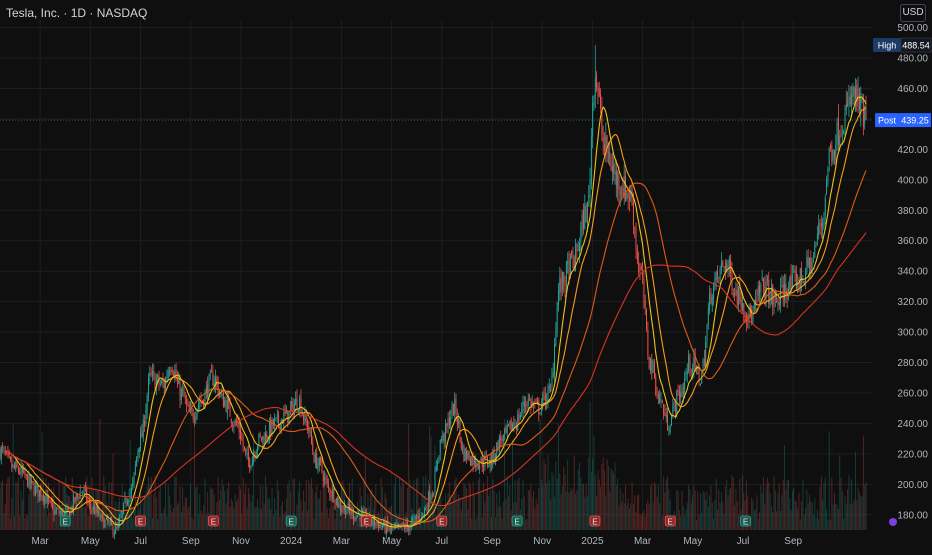 This screenshot has height=555, width=932. I want to click on price-tick-label: 260.00, so click(912, 393).